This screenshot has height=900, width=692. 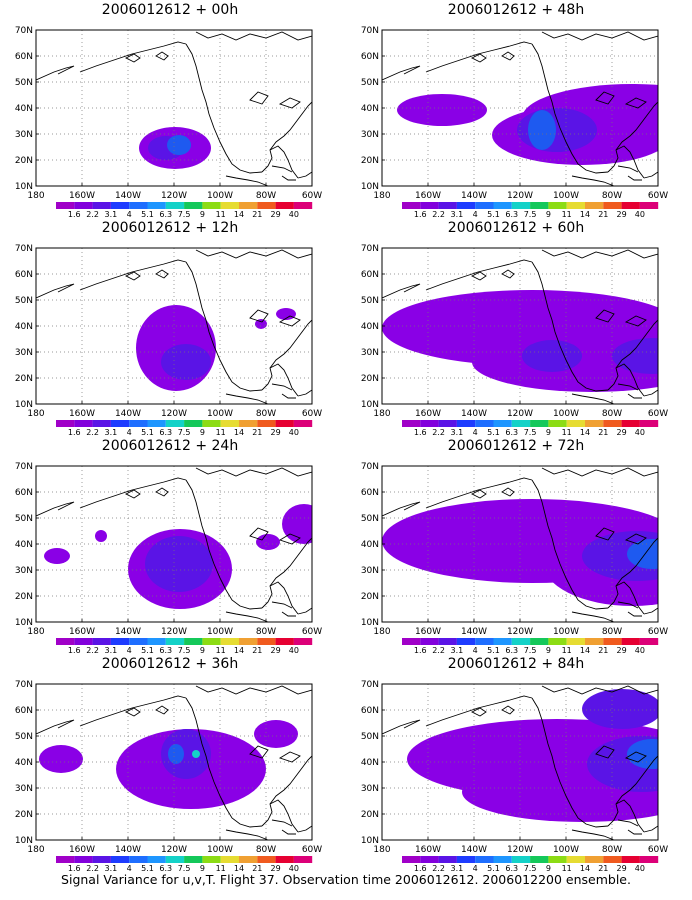 What do you see at coordinates (370, 83) in the screenshot?
I see `lat-tick-label: 50N` at bounding box center [370, 83].